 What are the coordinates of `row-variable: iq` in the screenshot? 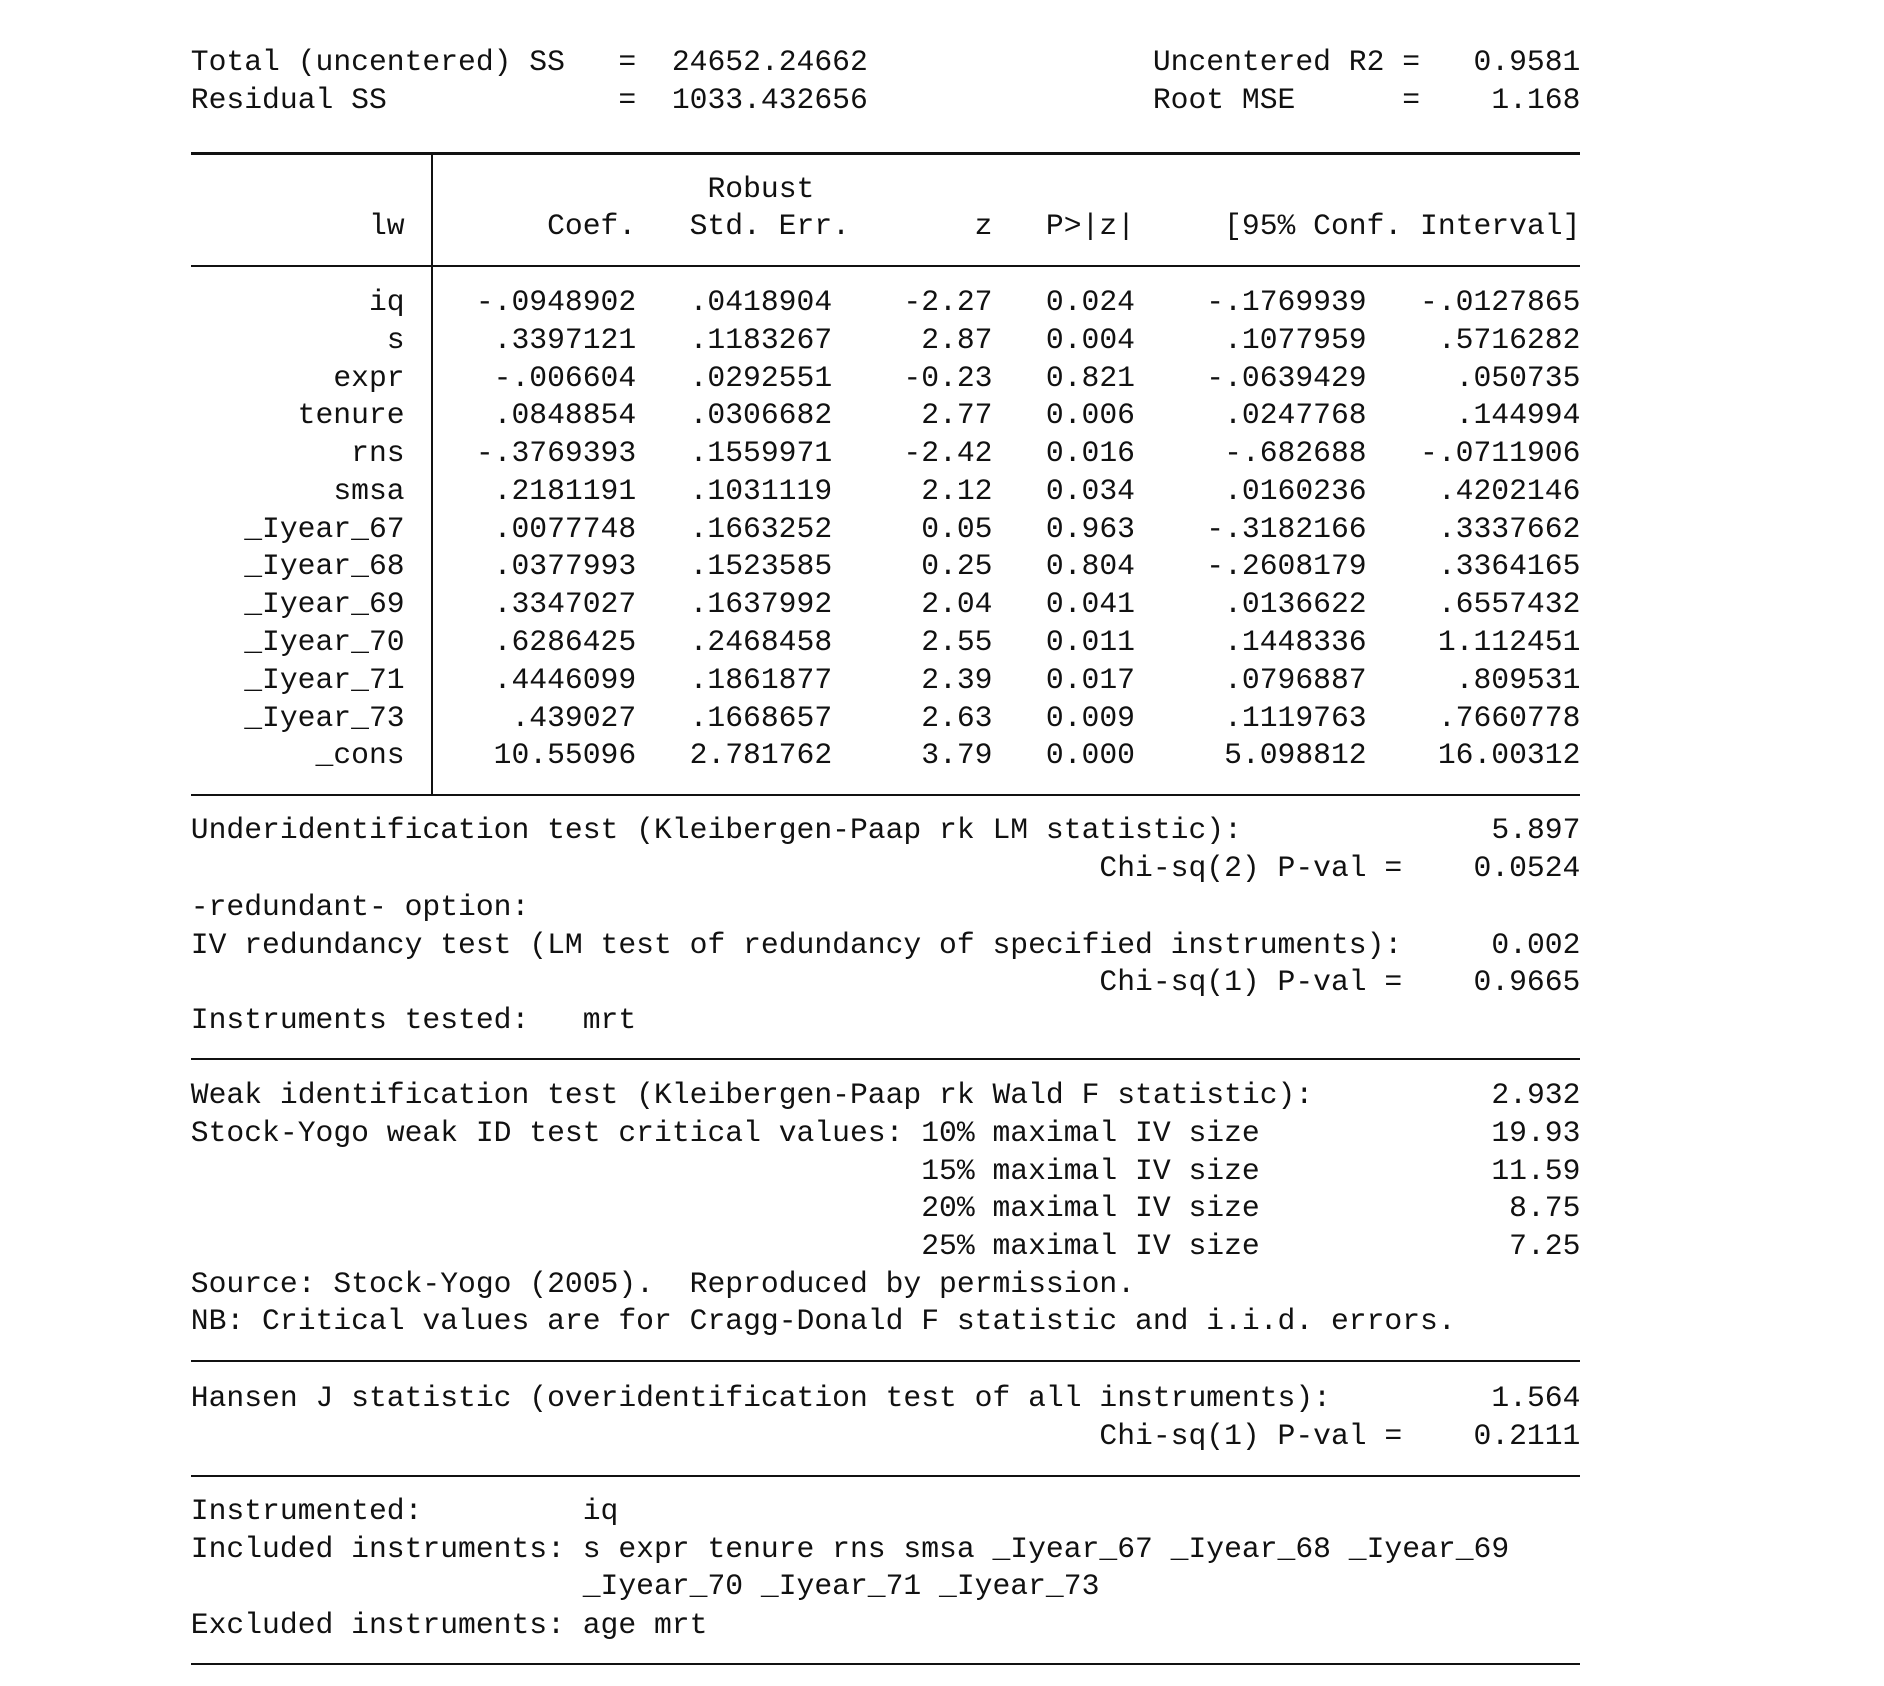 It's located at (386, 302).